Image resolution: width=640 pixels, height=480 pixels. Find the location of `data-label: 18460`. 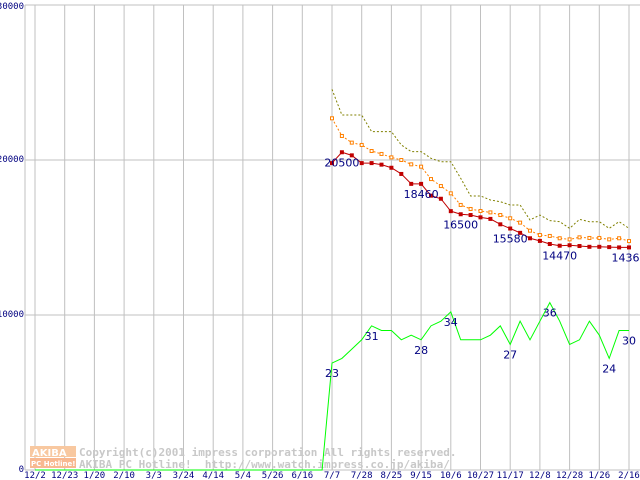

data-label: 18460 is located at coordinates (421, 194).